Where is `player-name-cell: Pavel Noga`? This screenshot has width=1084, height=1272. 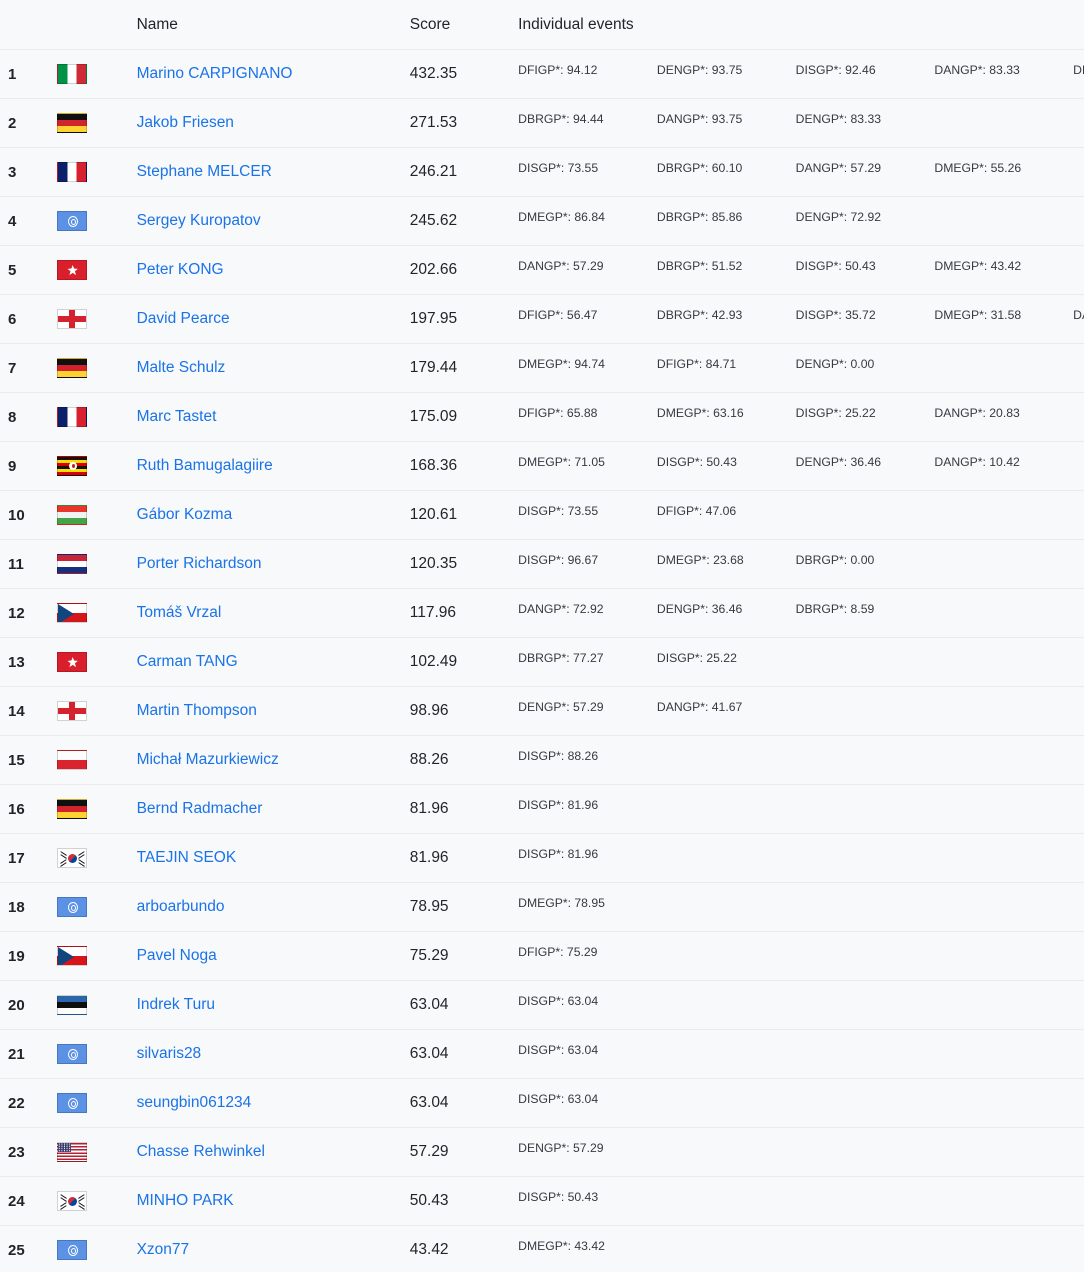 player-name-cell: Pavel Noga is located at coordinates (273, 956).